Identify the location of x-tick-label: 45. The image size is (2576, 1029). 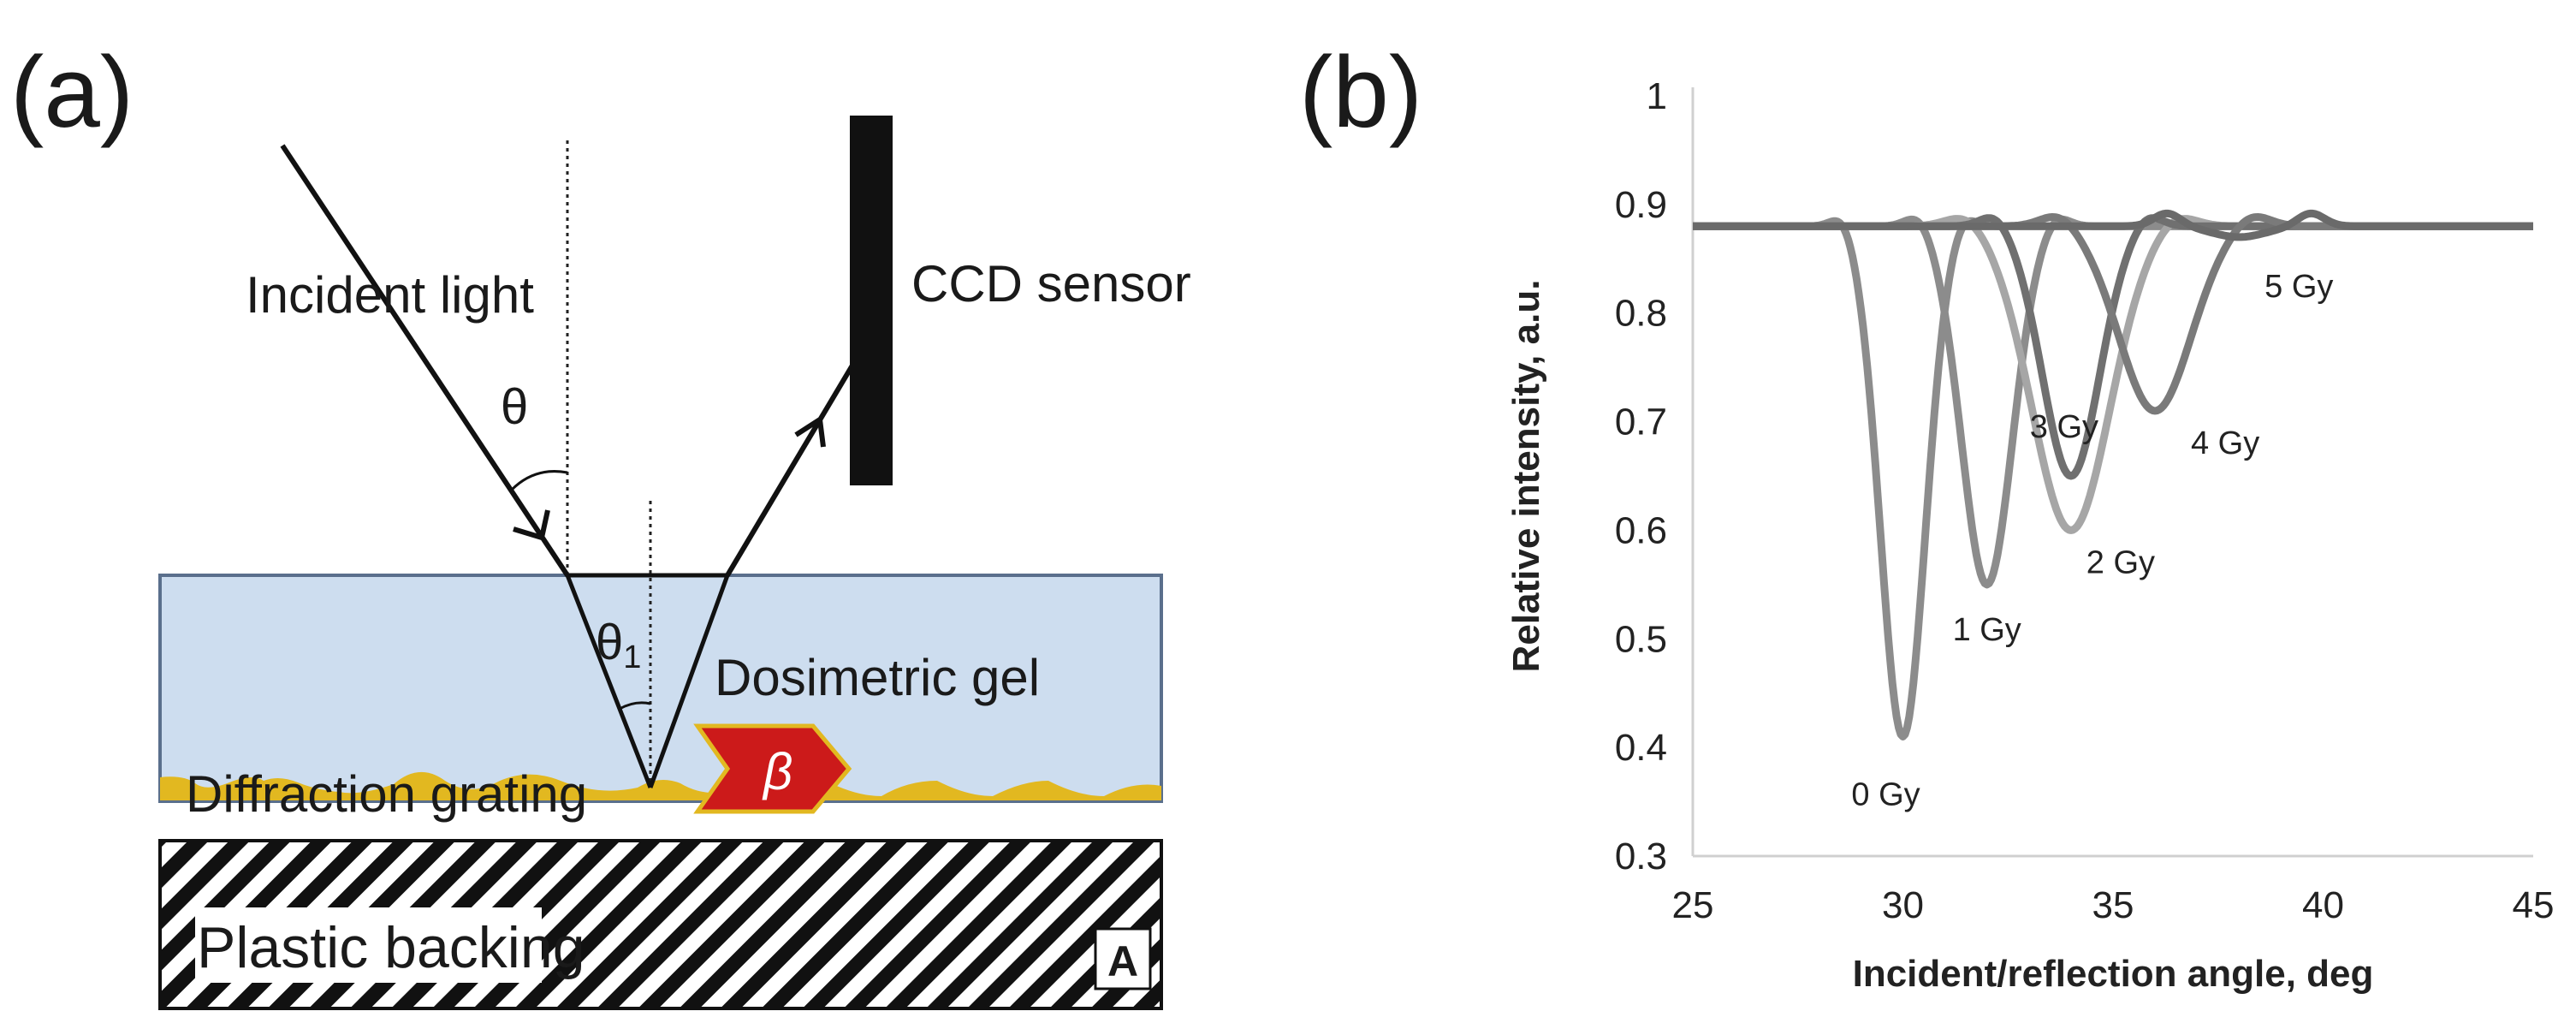
(2534, 905).